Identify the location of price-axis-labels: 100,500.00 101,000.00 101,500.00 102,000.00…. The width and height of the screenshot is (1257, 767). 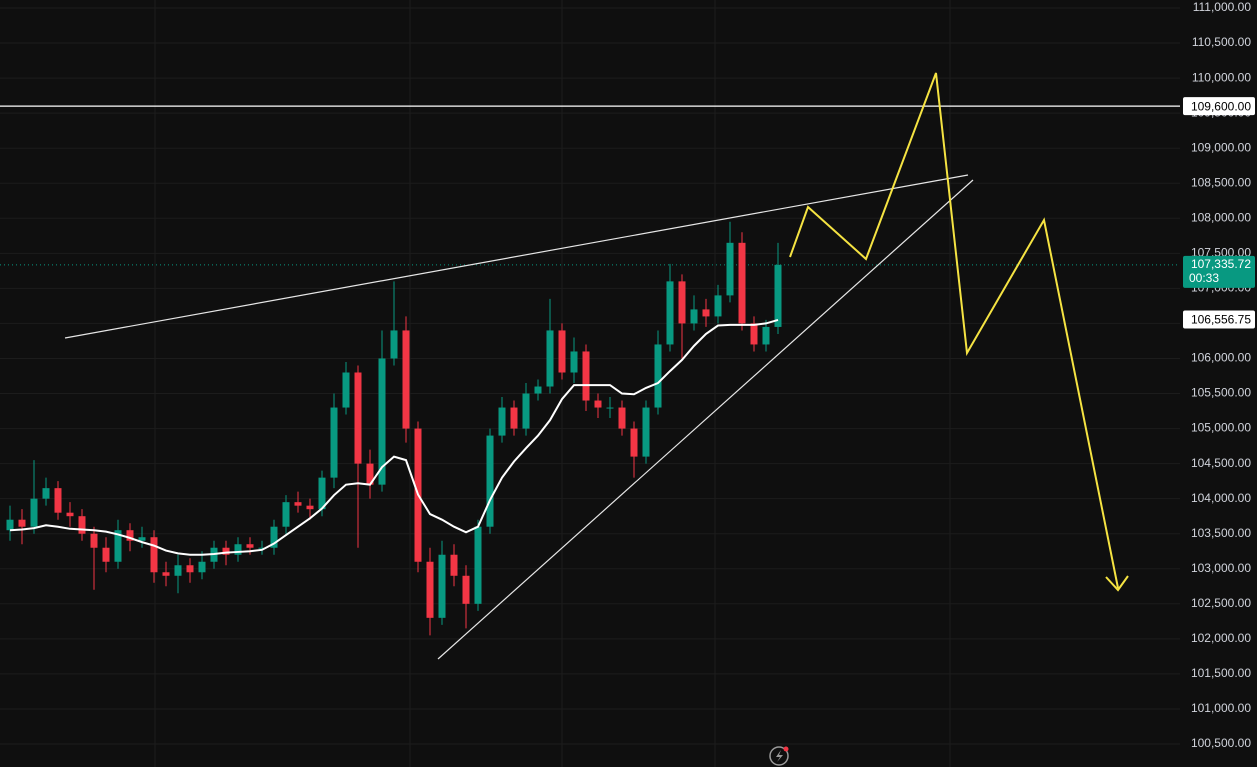
(1219, 375).